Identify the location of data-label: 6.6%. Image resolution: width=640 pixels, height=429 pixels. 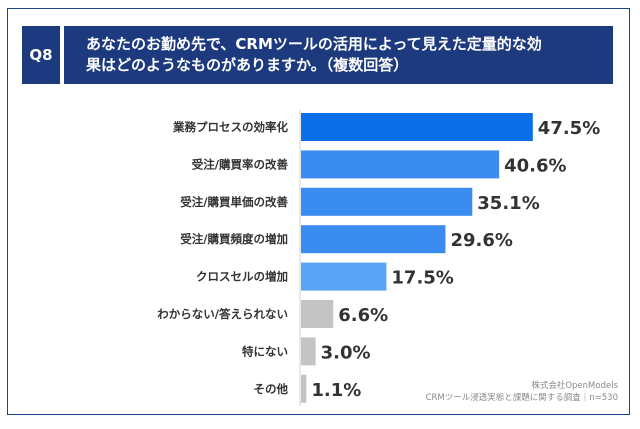
(363, 315).